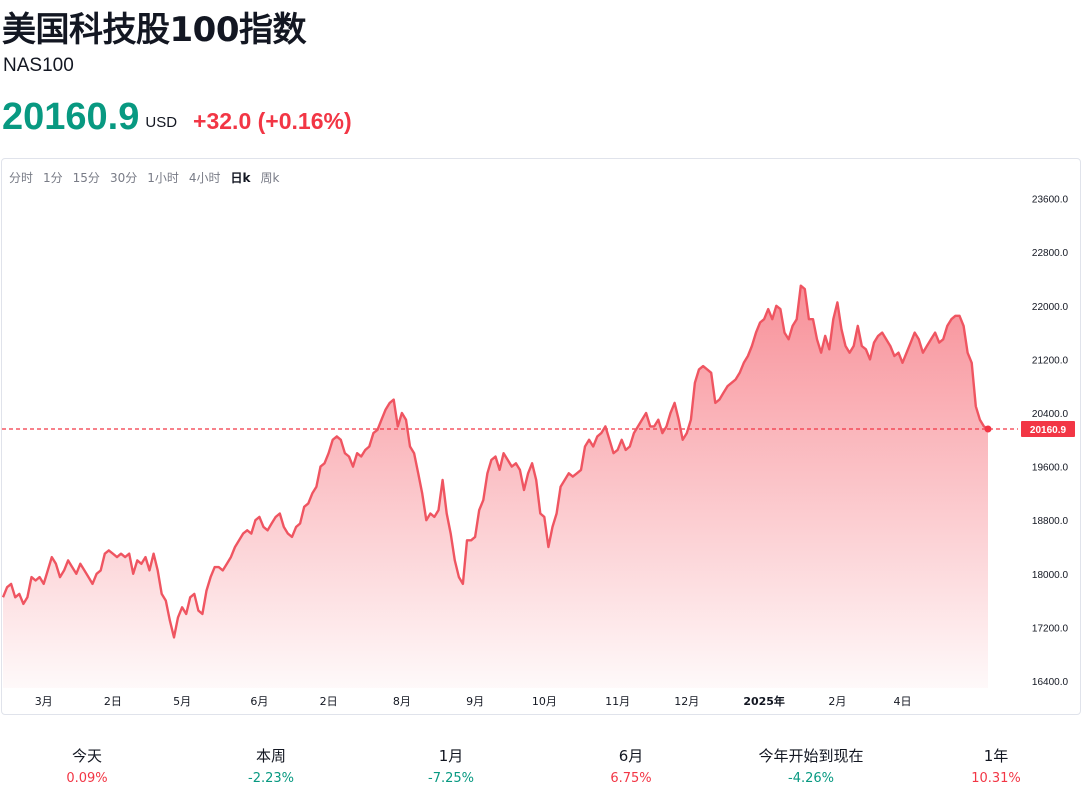 The image size is (1085, 796). Describe the element at coordinates (1050, 307) in the screenshot. I see `y-tick-label: 22000.0` at that location.